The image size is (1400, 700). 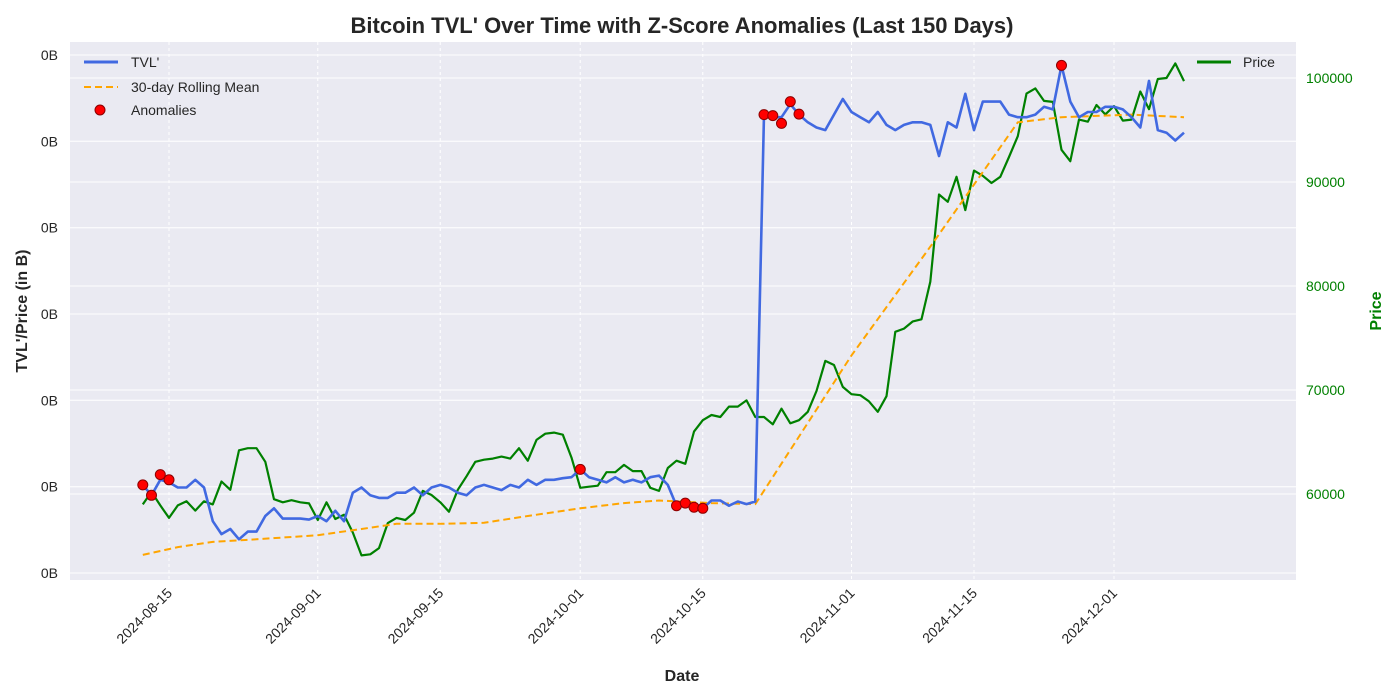 I want to click on legend-right: Price, so click(x=1236, y=62).